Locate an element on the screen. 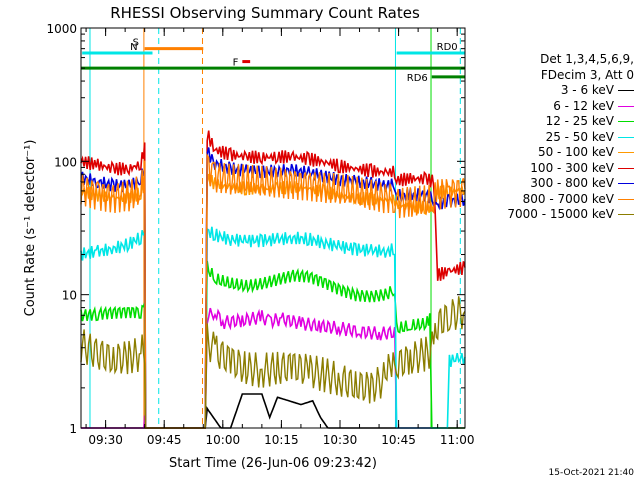 This screenshot has width=640, height=480. legend-header-1: Det 1,3,4,5,6,9, is located at coordinates (587, 59).